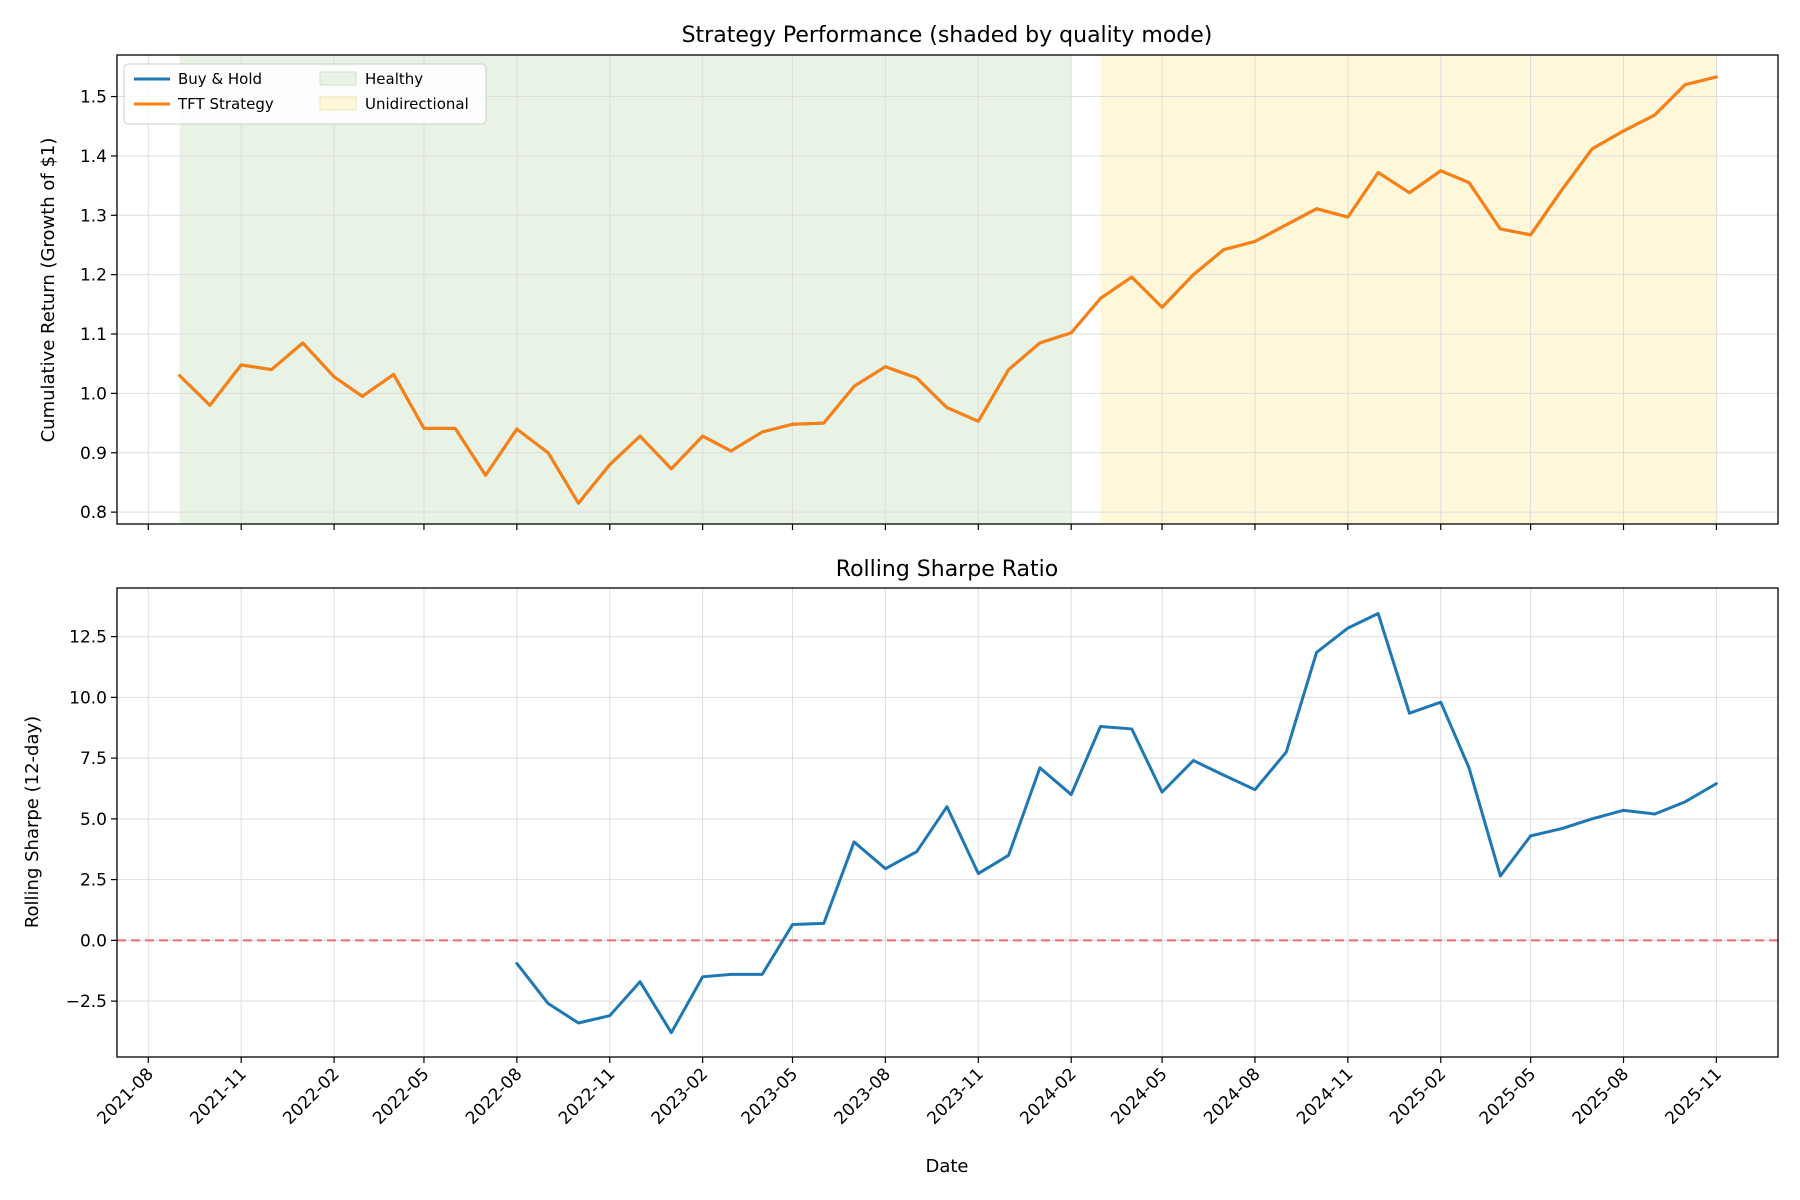 The image size is (1800, 1200). Describe the element at coordinates (1232, 1096) in the screenshot. I see `sharpe-x-tick-label: 2024-08` at that location.